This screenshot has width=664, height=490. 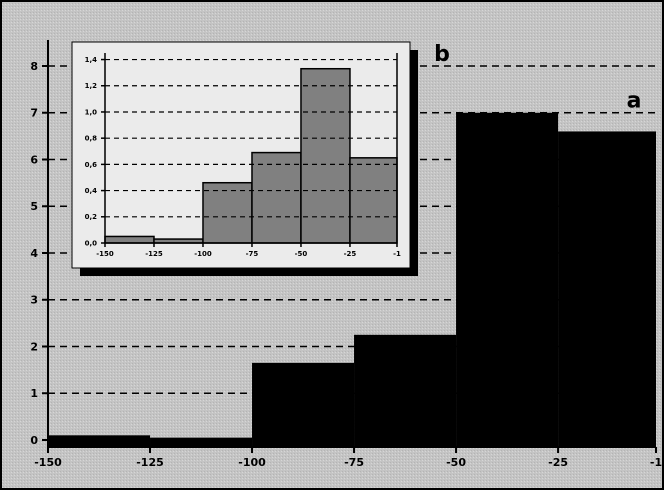 What do you see at coordinates (91, 60) in the screenshot?
I see `inset-ytick-label: 1,4` at bounding box center [91, 60].